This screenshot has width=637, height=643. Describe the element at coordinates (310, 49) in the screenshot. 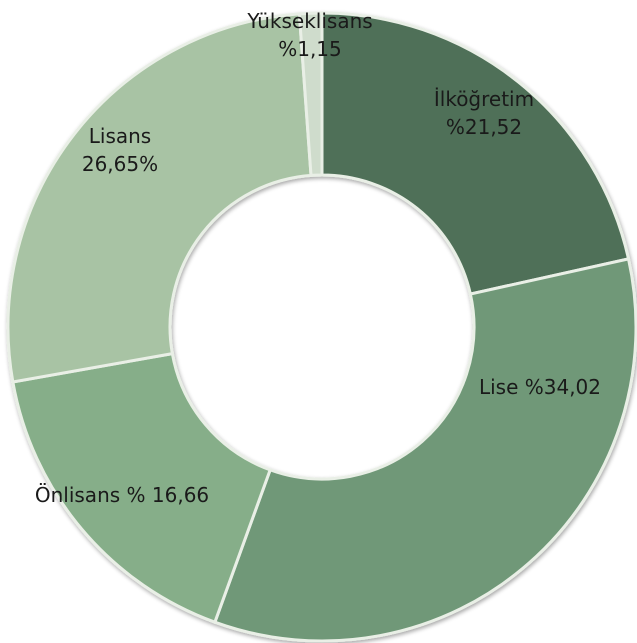

I see `slice-label-line: %1,15` at that location.